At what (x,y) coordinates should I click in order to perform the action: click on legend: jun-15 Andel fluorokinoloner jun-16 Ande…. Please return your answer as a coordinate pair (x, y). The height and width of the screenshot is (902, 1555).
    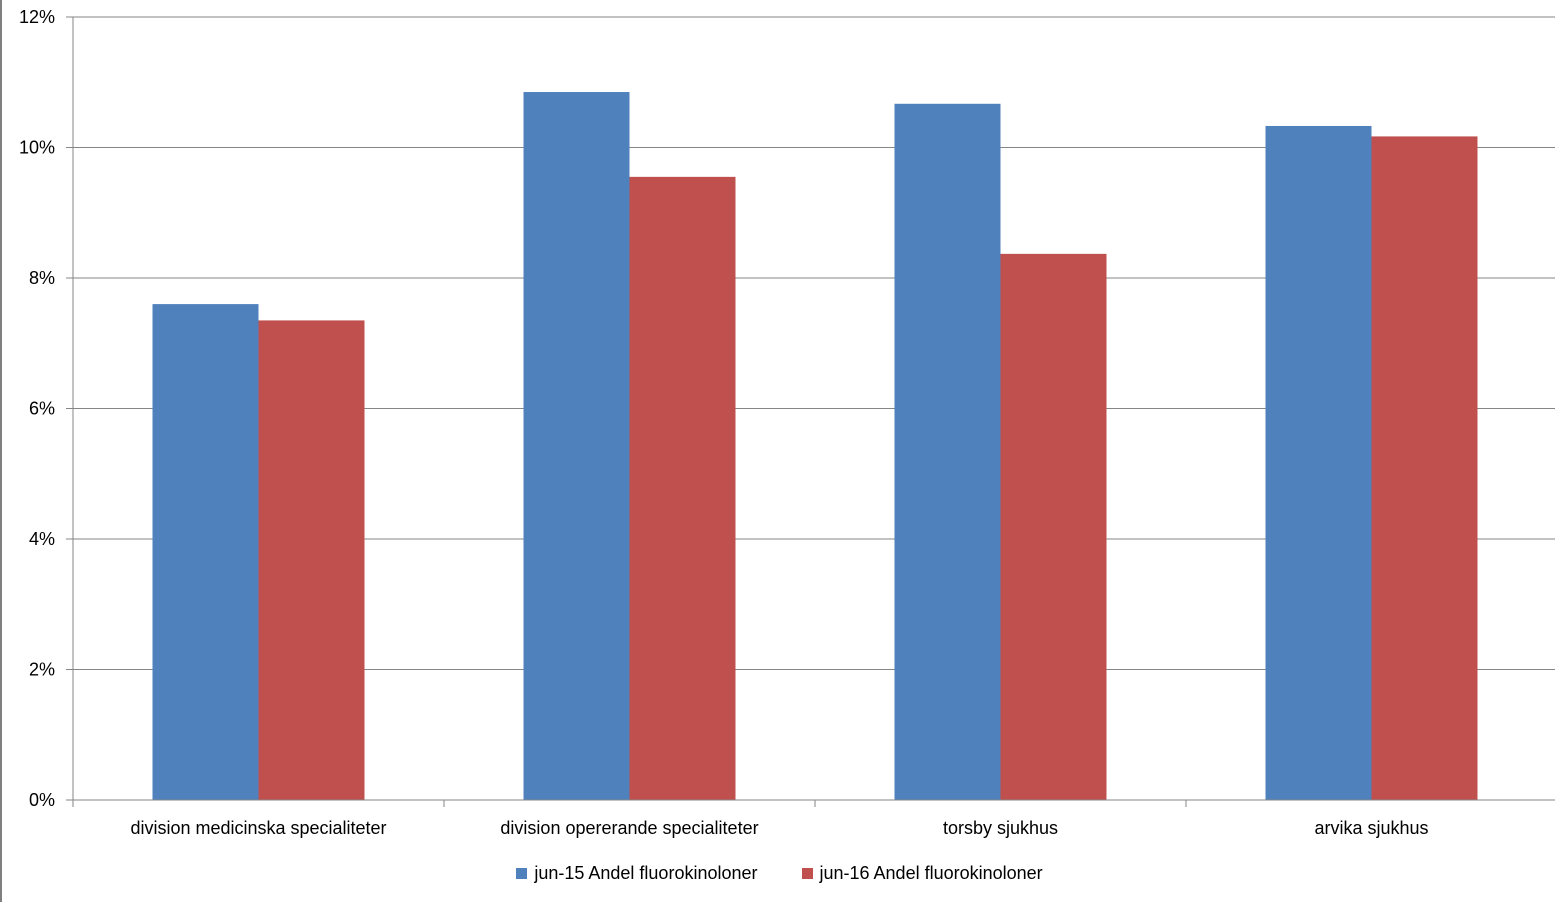
    Looking at the image, I should click on (778, 873).